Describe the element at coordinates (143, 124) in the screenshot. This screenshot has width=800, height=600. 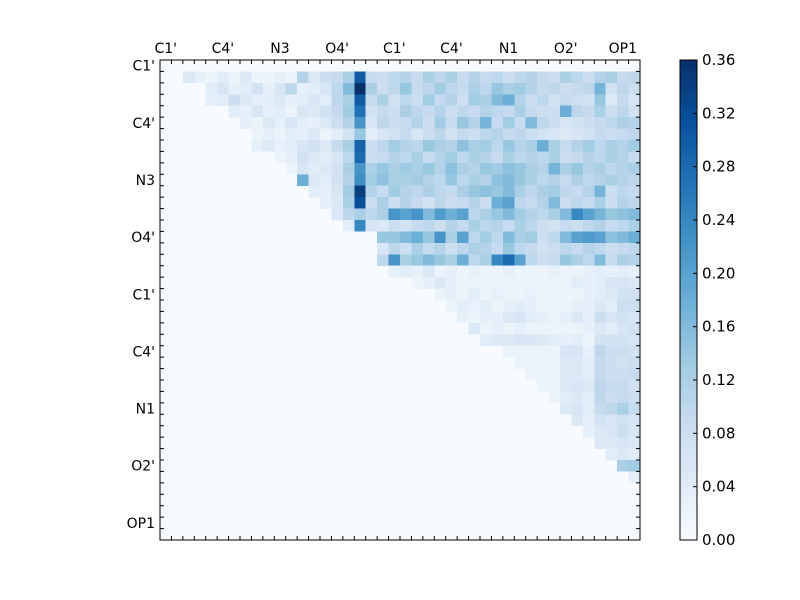
I see `y-tick-label: C4'` at that location.